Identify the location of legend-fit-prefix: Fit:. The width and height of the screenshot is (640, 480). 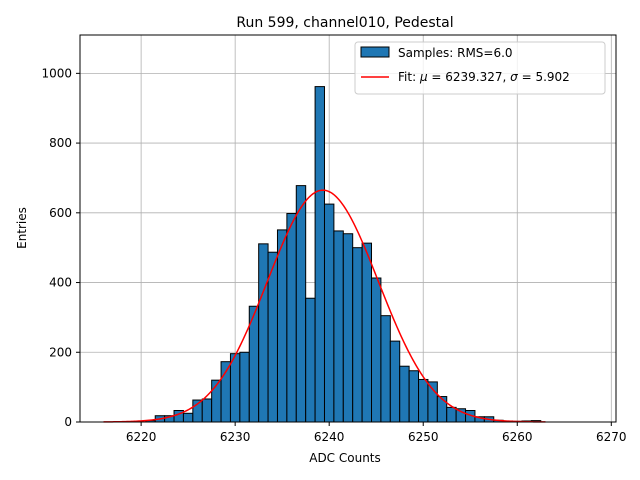
(409, 77).